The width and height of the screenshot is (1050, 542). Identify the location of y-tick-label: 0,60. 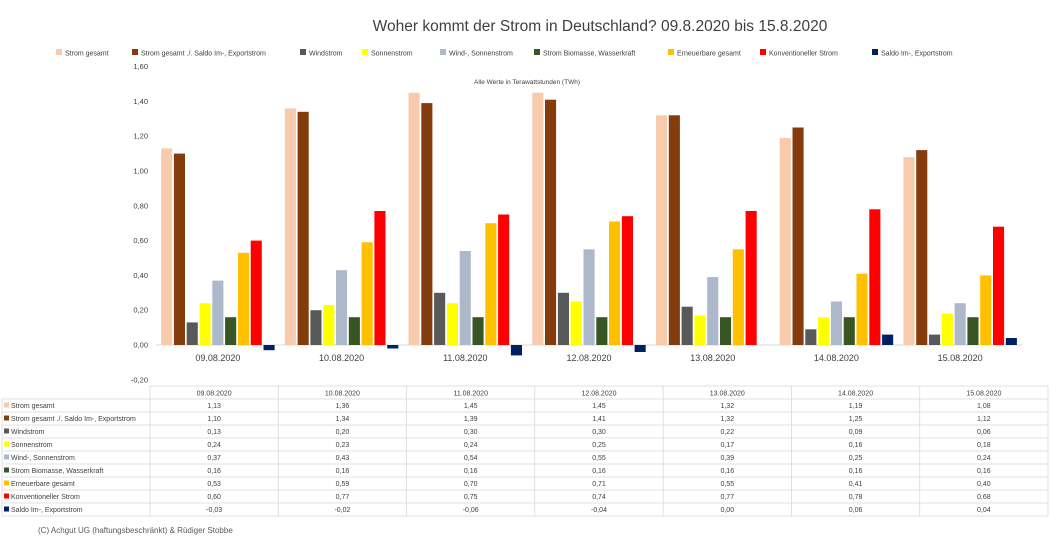
(140, 240).